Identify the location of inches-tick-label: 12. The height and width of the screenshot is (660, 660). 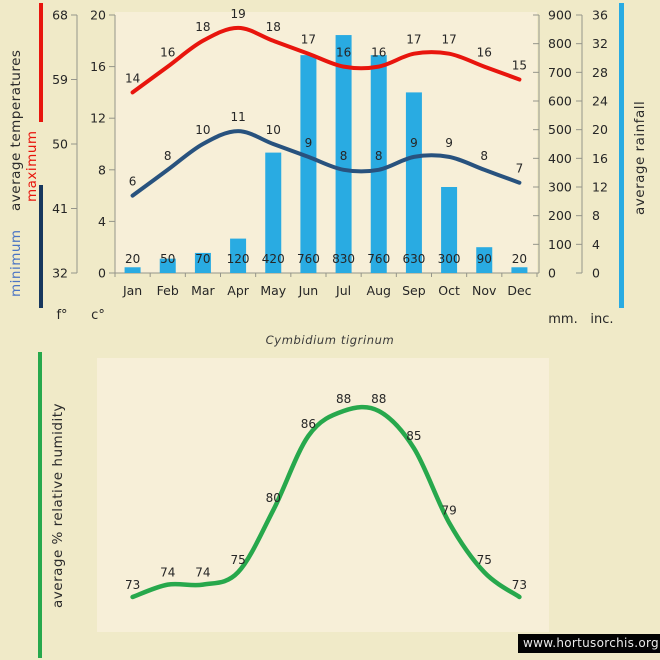
(600, 187).